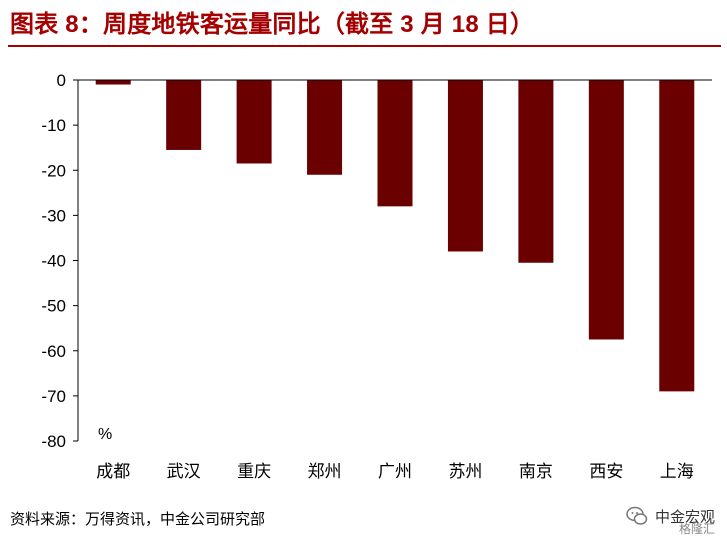 This screenshot has width=727, height=539. I want to click on watermark-brand: 中金宏观, so click(684, 517).